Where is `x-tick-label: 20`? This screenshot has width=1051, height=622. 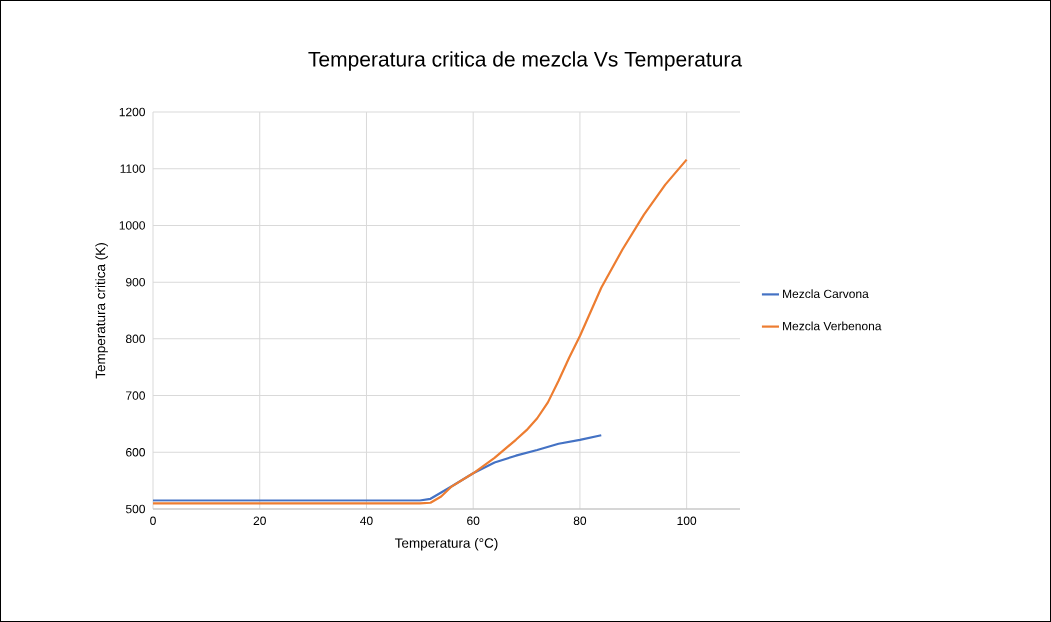 x-tick-label: 20 is located at coordinates (259, 521).